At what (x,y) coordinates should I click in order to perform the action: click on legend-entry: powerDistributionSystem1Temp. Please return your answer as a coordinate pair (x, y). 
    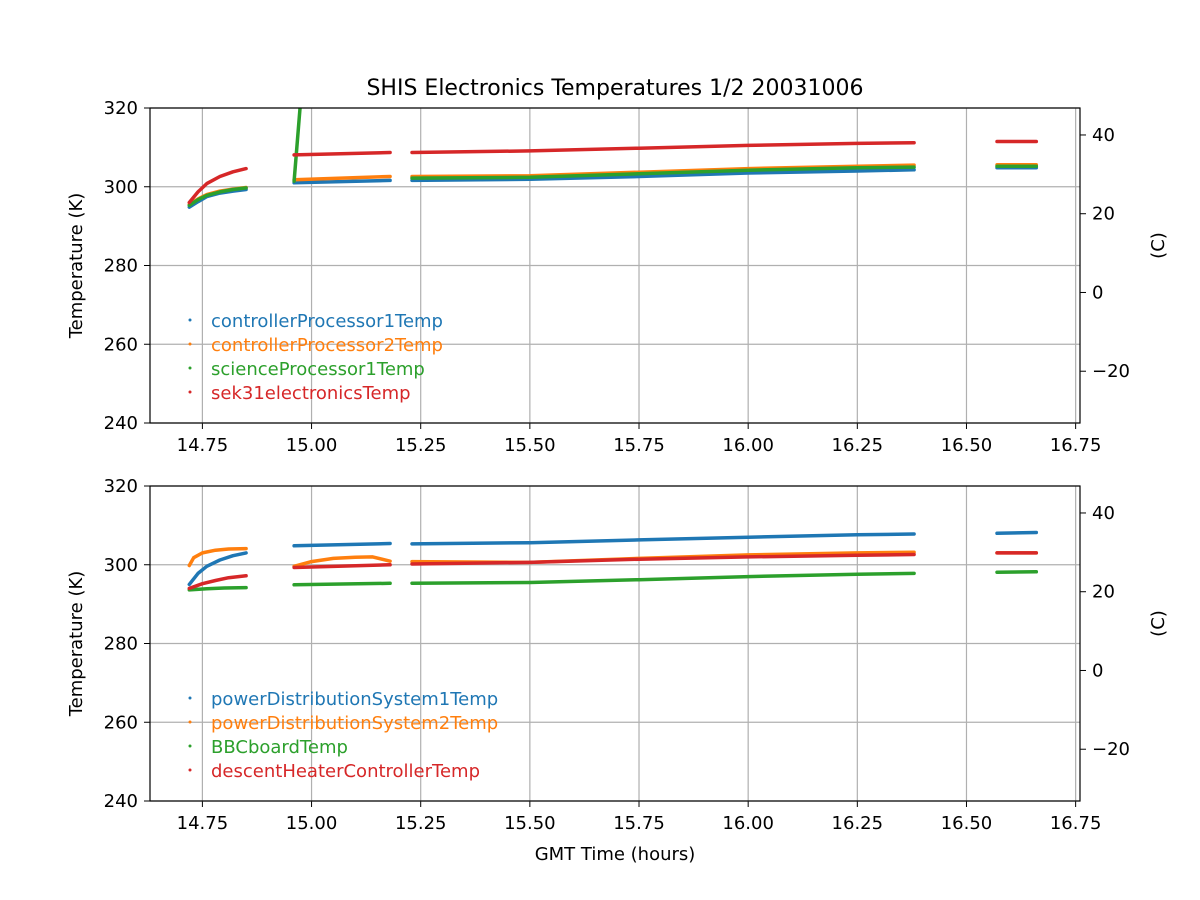
    Looking at the image, I should click on (354, 699).